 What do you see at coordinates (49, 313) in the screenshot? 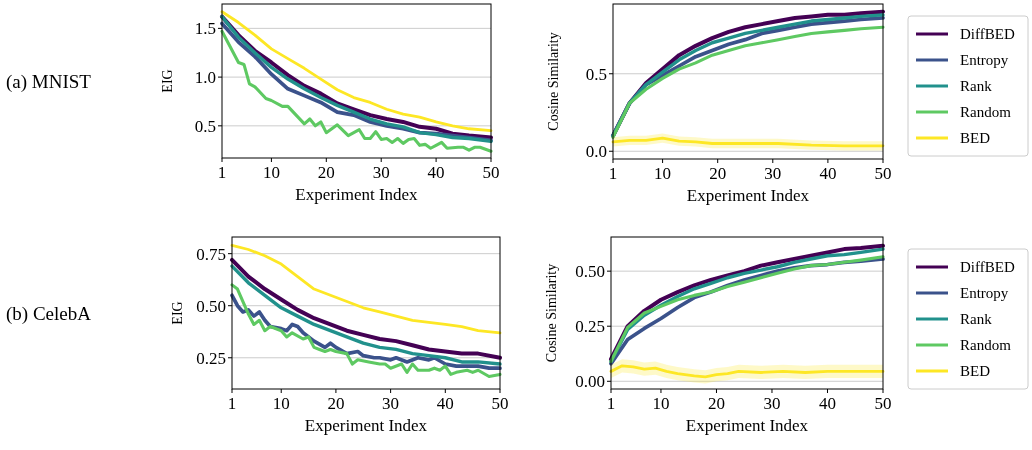
I see `text: (b) CelebA` at bounding box center [49, 313].